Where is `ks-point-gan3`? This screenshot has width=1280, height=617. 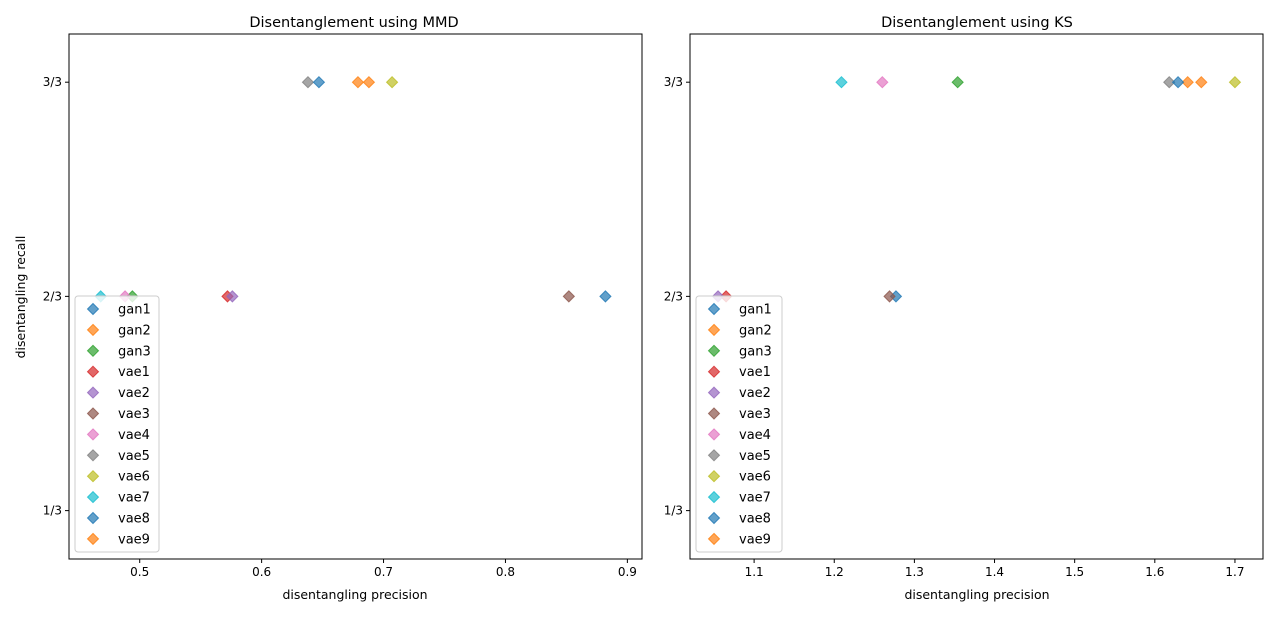 ks-point-gan3 is located at coordinates (957, 82).